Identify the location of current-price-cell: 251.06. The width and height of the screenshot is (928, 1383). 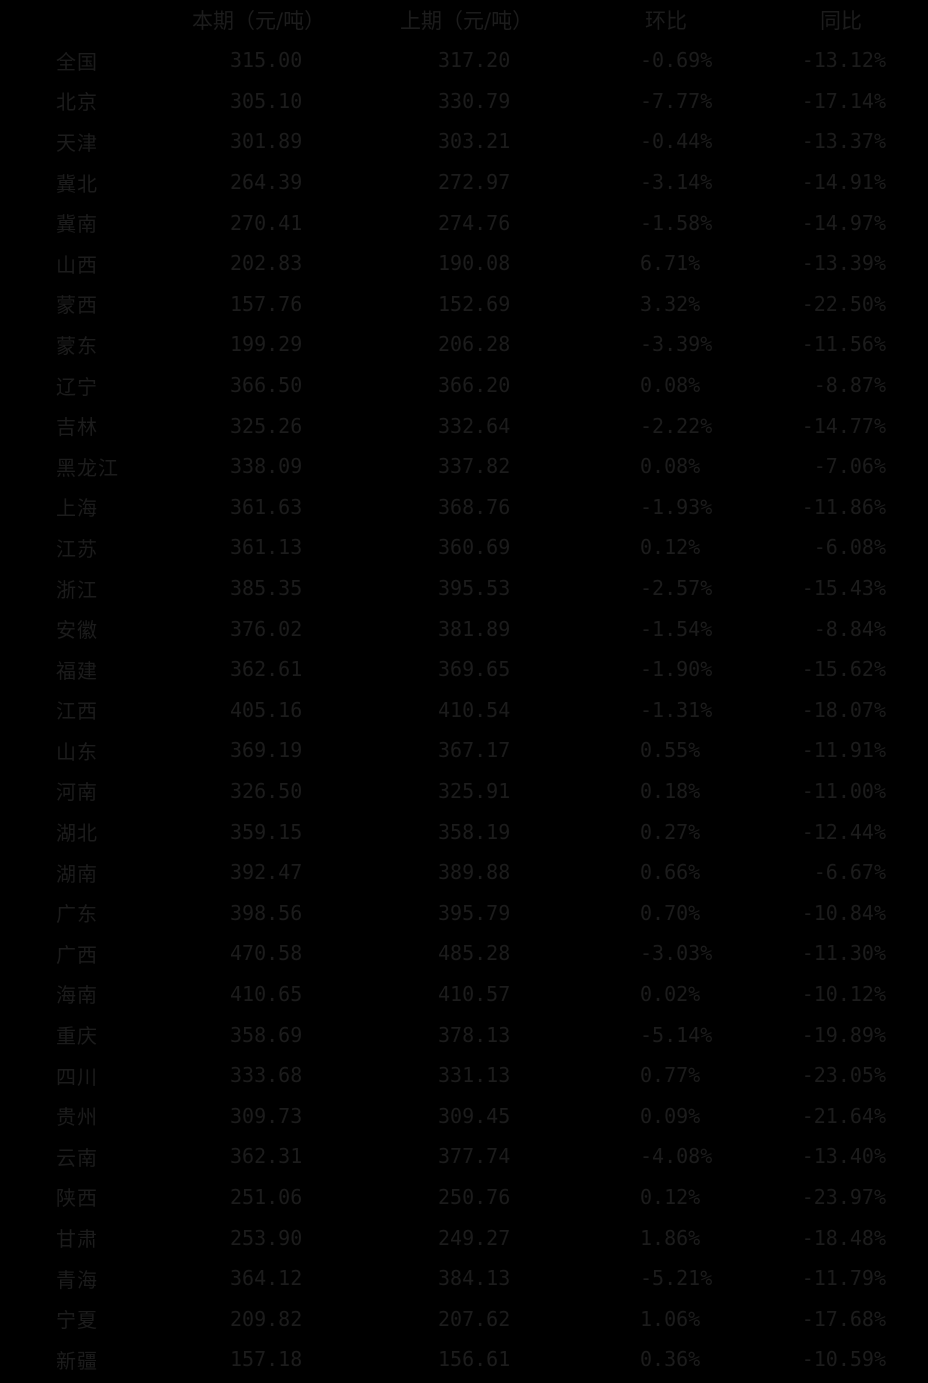
(266, 1196).